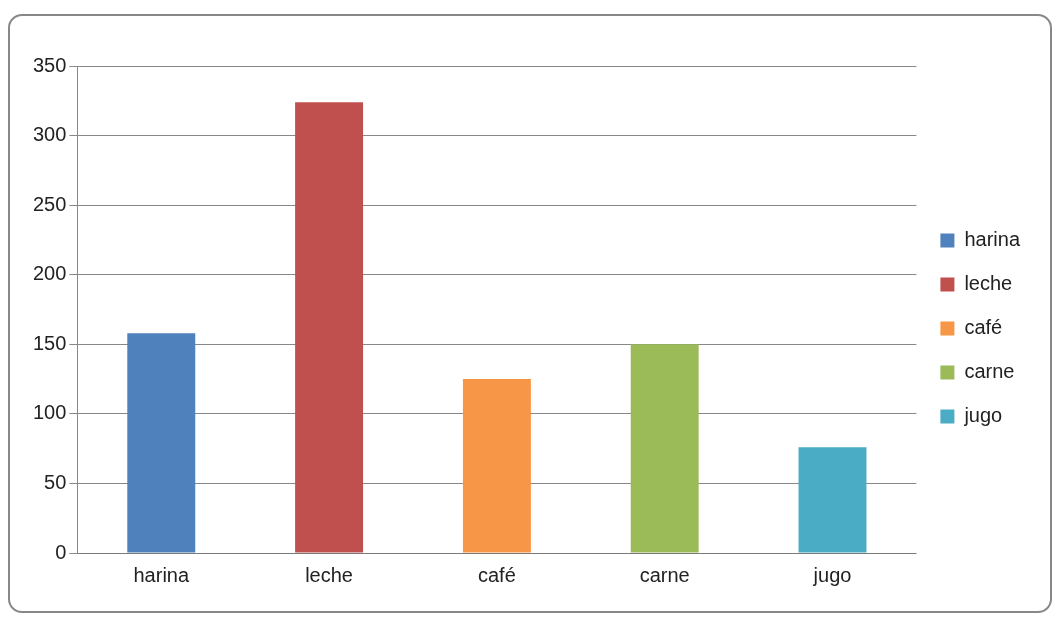  What do you see at coordinates (832, 574) in the screenshot?
I see `x-tick-label: jugo` at bounding box center [832, 574].